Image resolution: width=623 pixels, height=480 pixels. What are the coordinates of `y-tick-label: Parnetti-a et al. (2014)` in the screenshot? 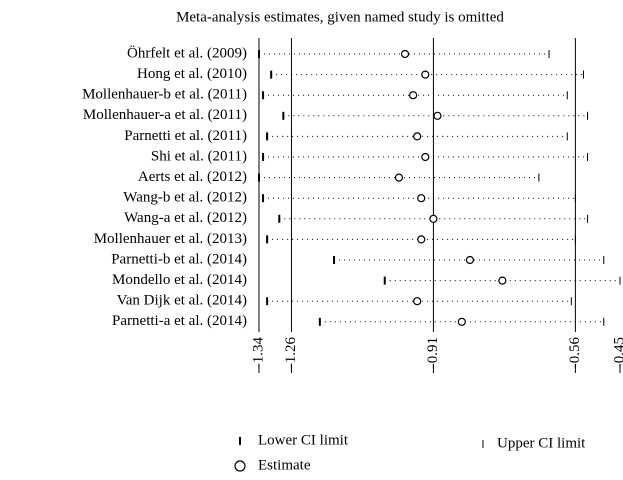 It's located at (179, 321).